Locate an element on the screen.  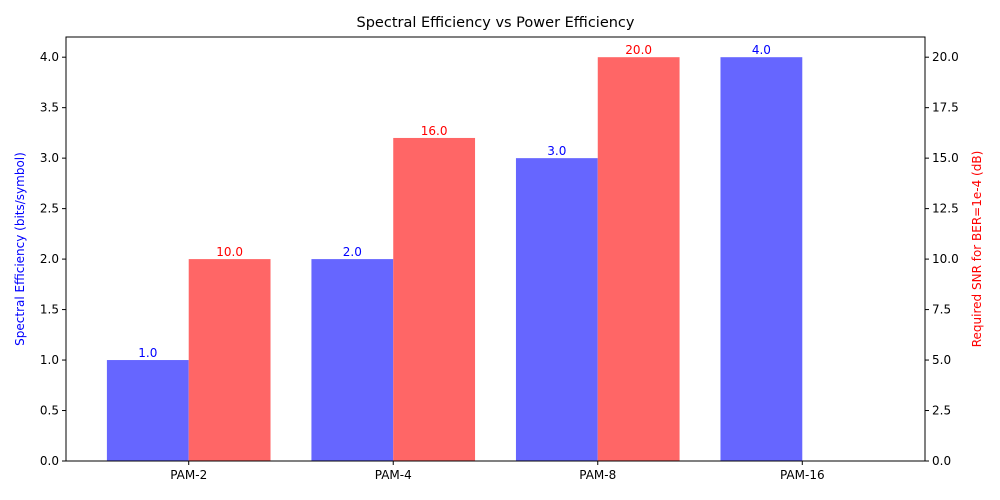
x-tick-label: PAM-2 is located at coordinates (188, 475).